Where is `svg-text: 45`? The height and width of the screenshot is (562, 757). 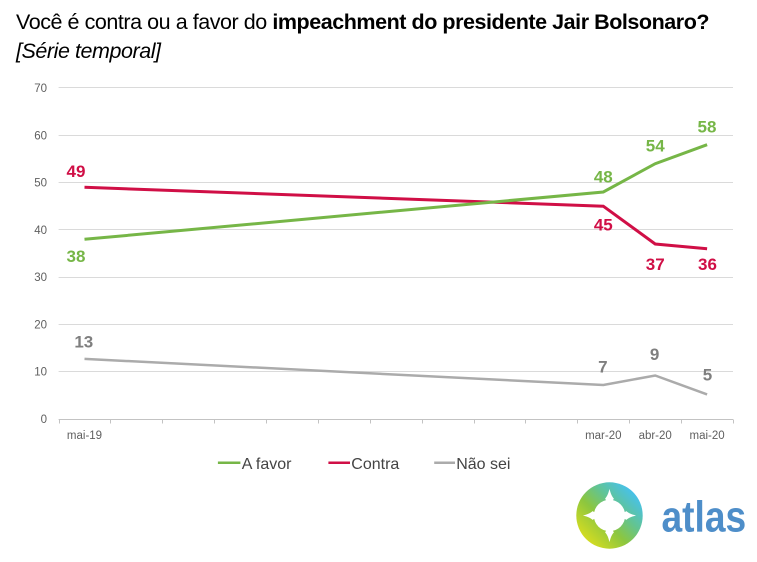 svg-text: 45 is located at coordinates (603, 225).